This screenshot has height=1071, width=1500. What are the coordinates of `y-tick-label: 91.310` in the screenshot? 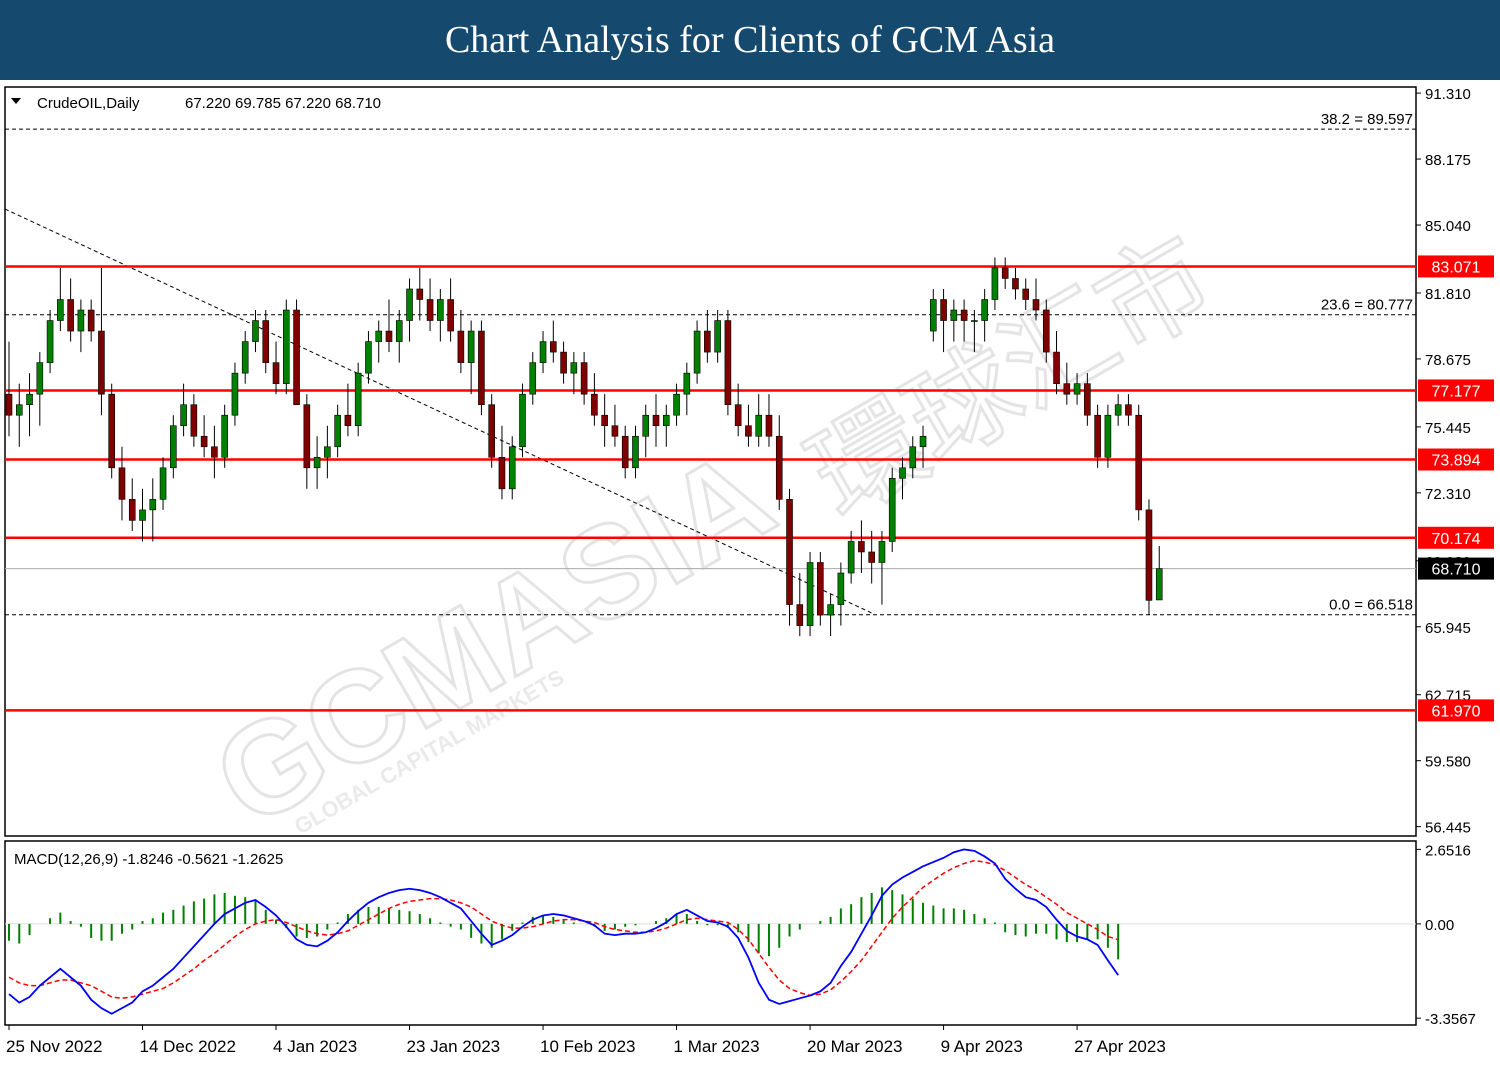 It's located at (1448, 94).